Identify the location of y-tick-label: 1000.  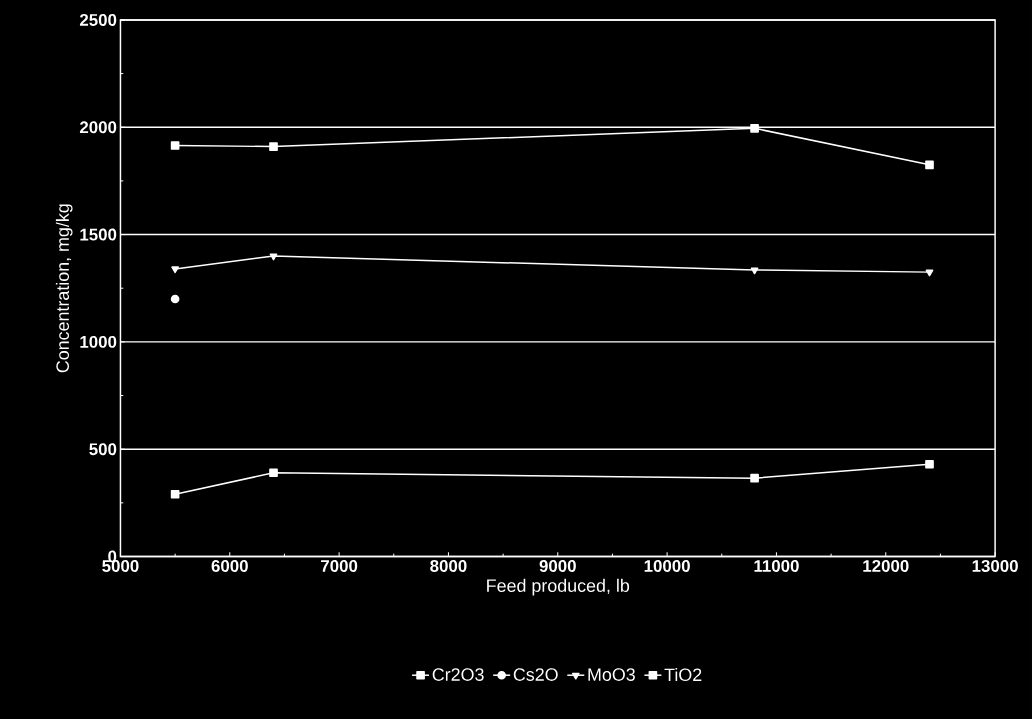
(98, 341).